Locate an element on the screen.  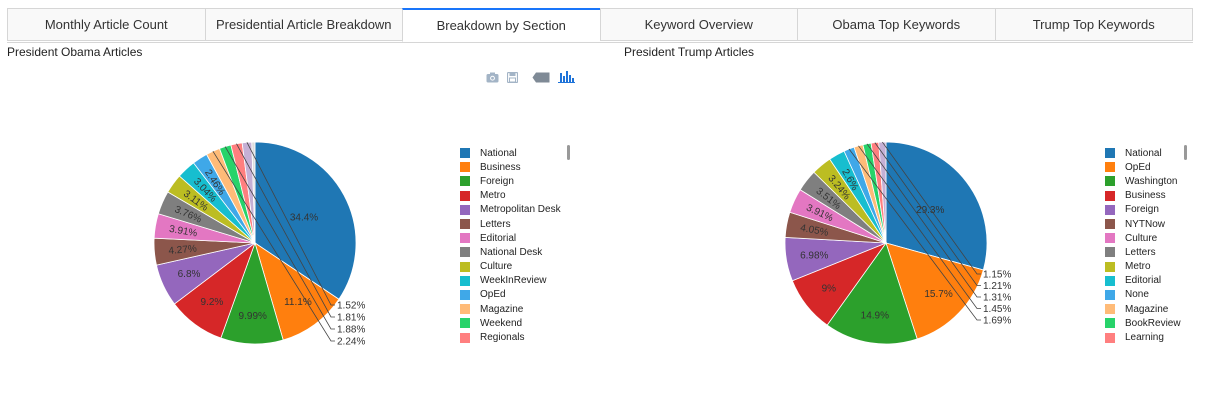
legend-item: Weekend is located at coordinates (510, 323).